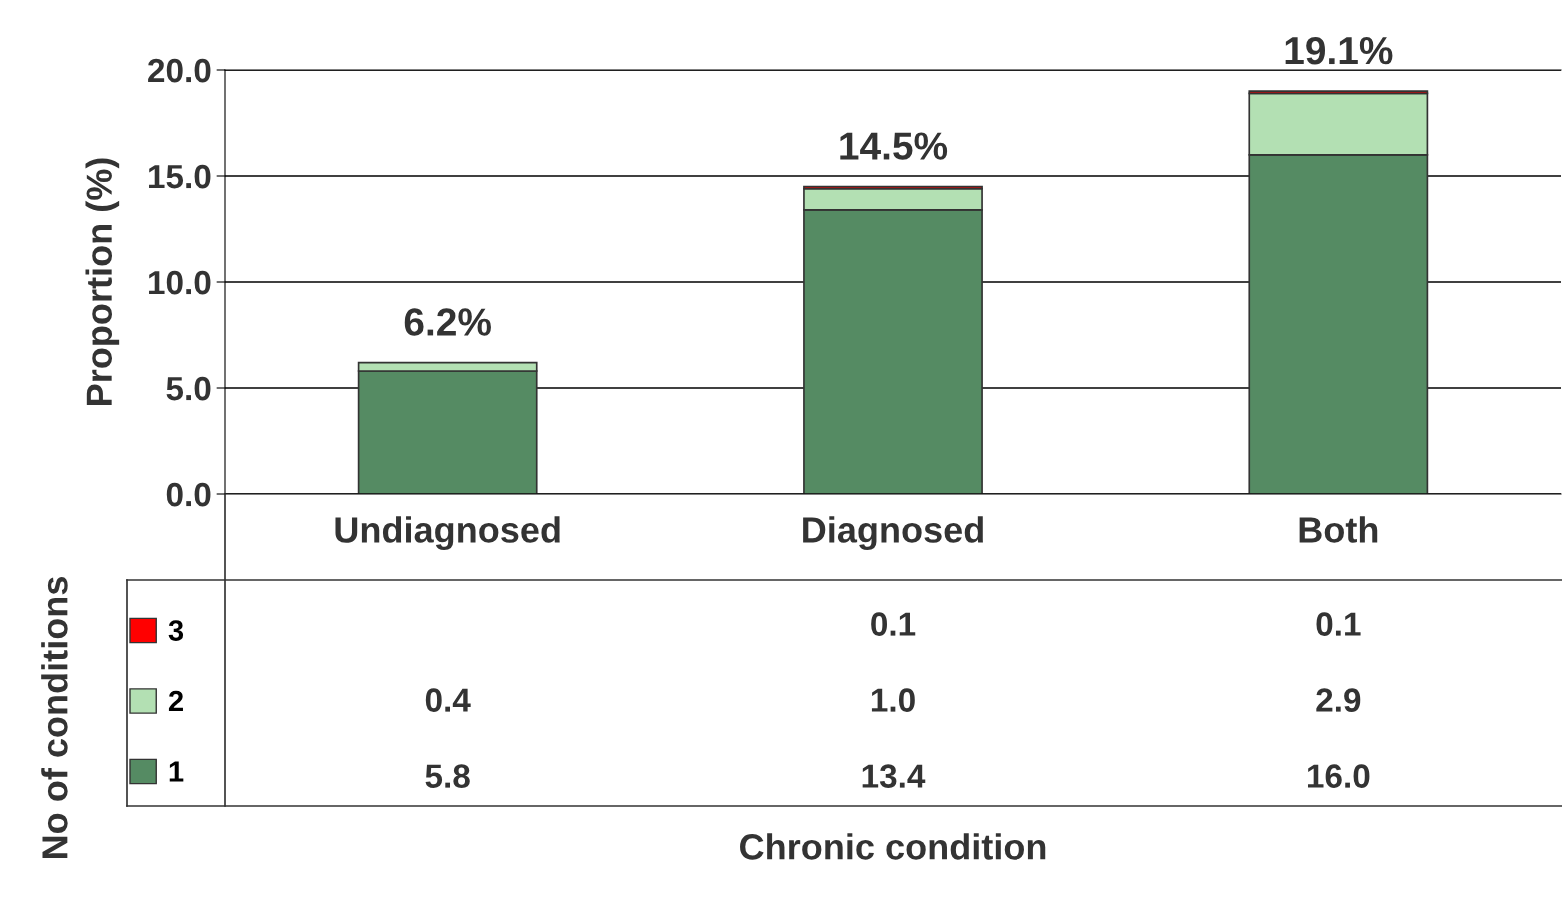 The height and width of the screenshot is (921, 1562). What do you see at coordinates (894, 776) in the screenshot?
I see `data-label: 13.4` at bounding box center [894, 776].